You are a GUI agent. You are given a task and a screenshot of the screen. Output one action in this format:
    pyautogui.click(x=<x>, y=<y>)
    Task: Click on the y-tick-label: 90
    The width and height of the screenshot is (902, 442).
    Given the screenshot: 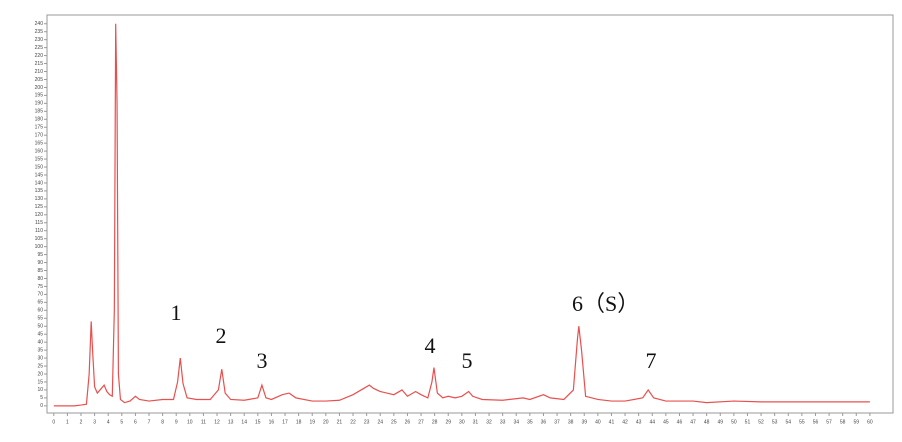 What is the action you would take?
    pyautogui.click(x=40, y=263)
    